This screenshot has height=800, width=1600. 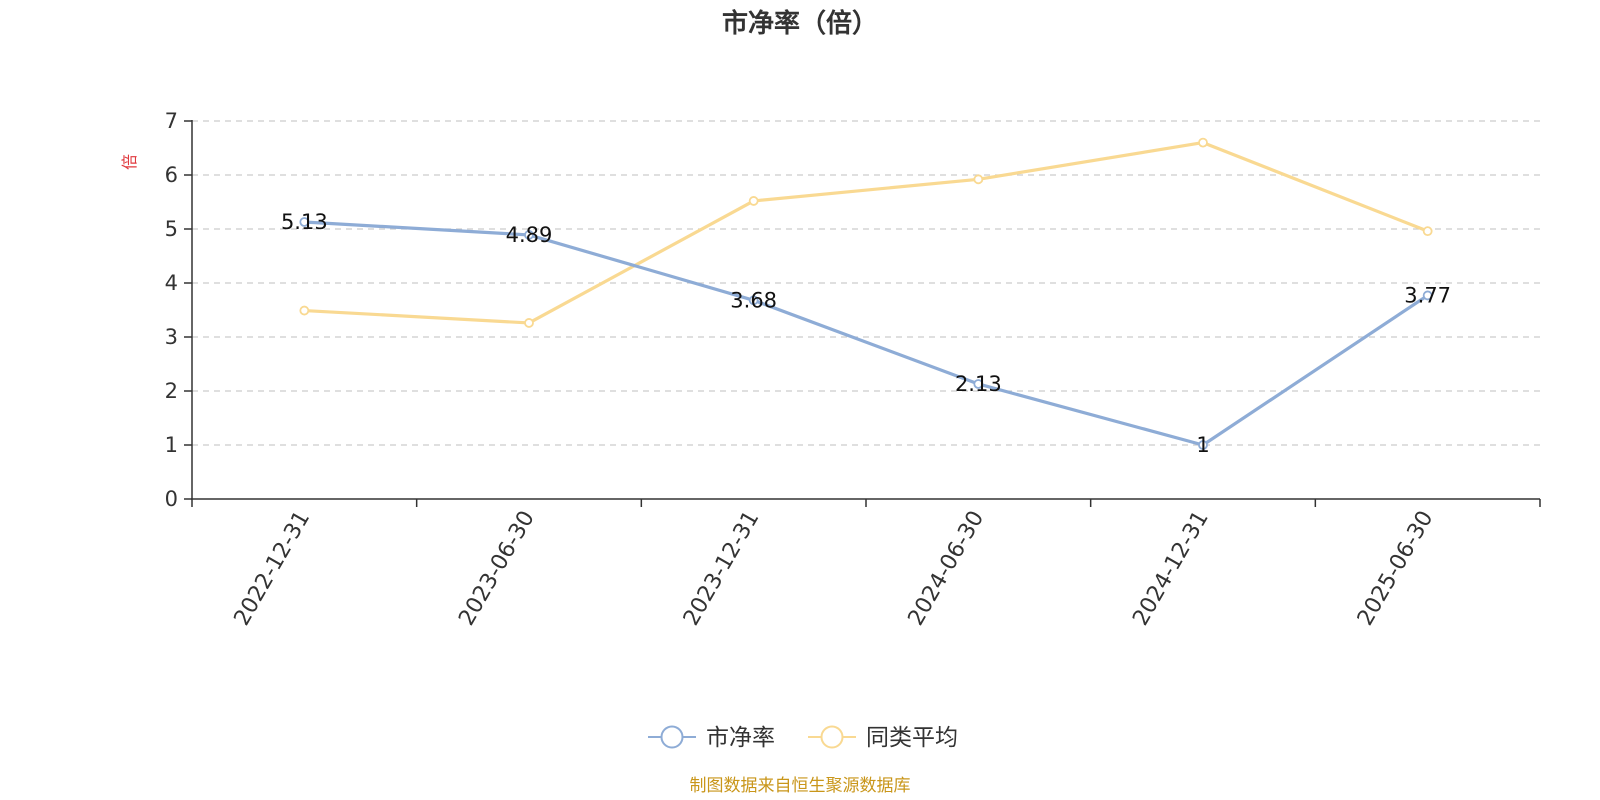 I want to click on data-label-1-5: 3.77, so click(x=1427, y=295).